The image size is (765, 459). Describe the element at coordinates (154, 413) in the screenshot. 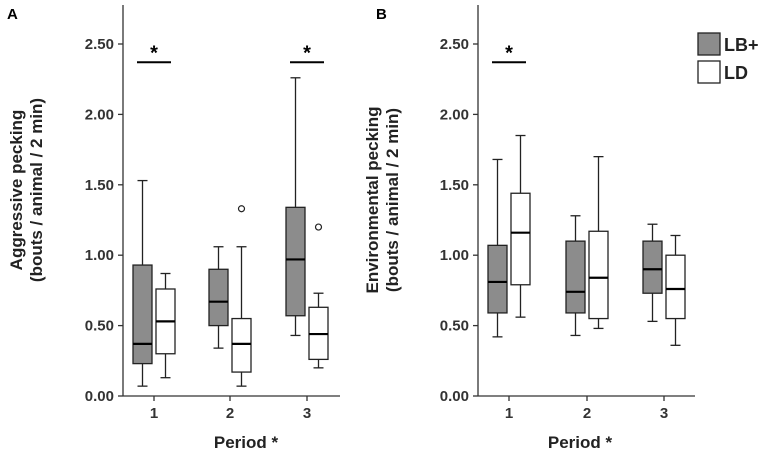

I see `panel-a-x-tick-label: 1` at that location.